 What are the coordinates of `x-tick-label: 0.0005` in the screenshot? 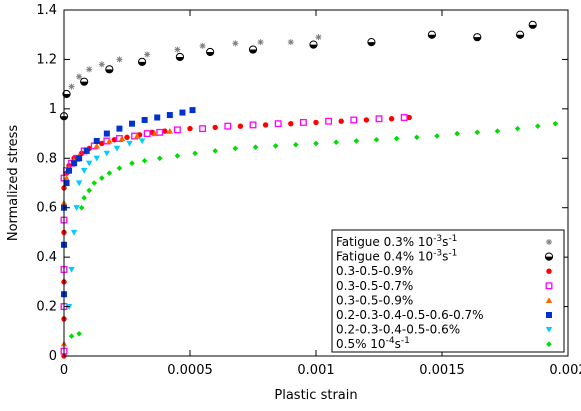 It's located at (190, 370).